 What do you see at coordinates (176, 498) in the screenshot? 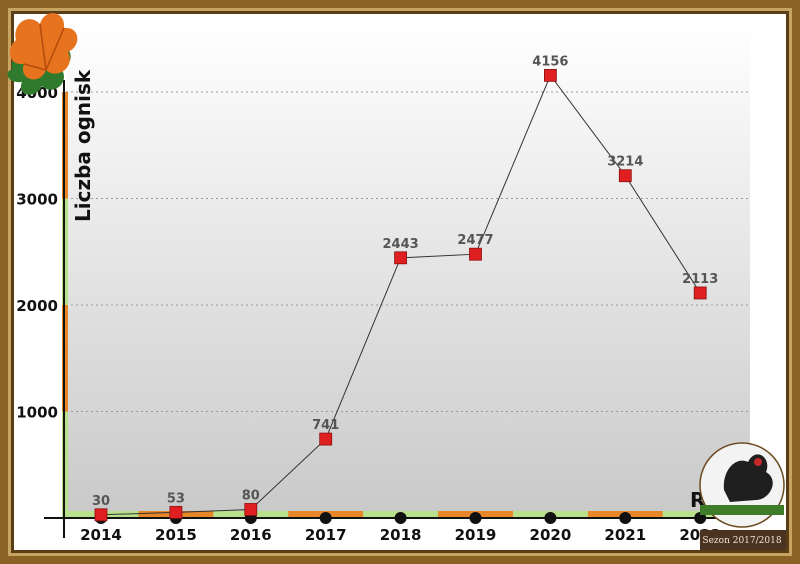
I see `data-label: 53` at bounding box center [176, 498].